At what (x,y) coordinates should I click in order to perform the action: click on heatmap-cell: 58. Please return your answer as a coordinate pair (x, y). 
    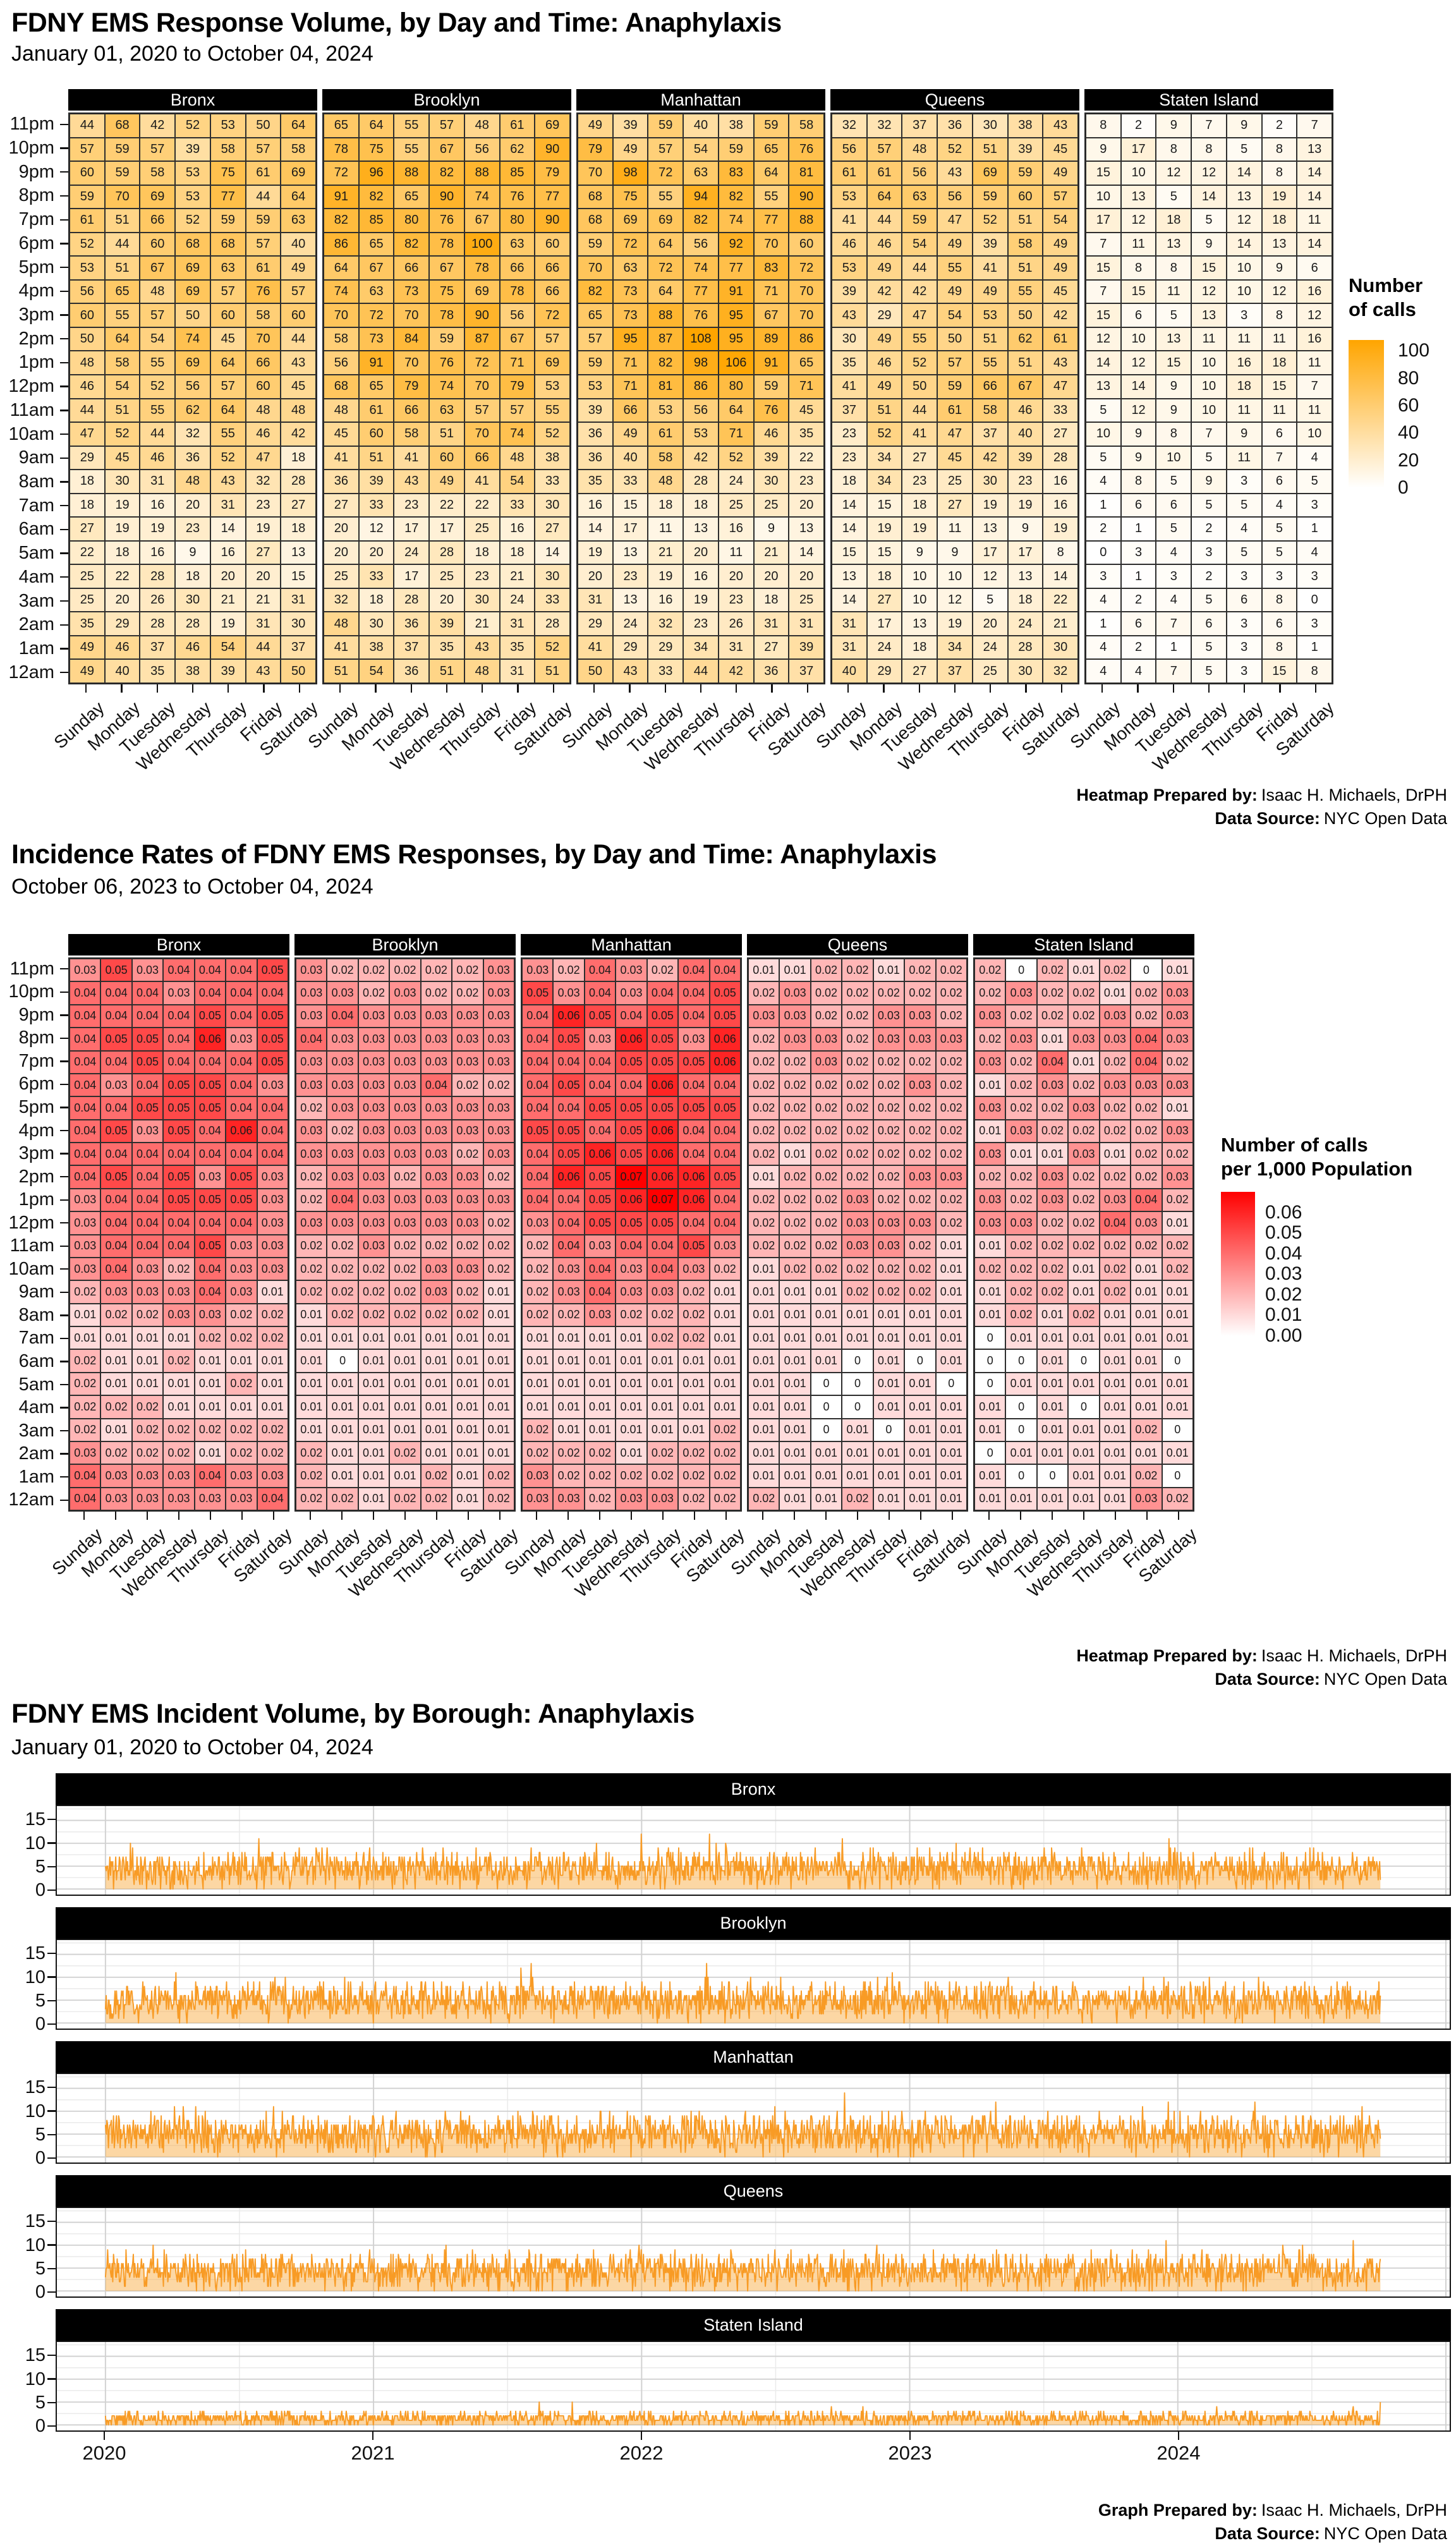
    Looking at the image, I should click on (1025, 244).